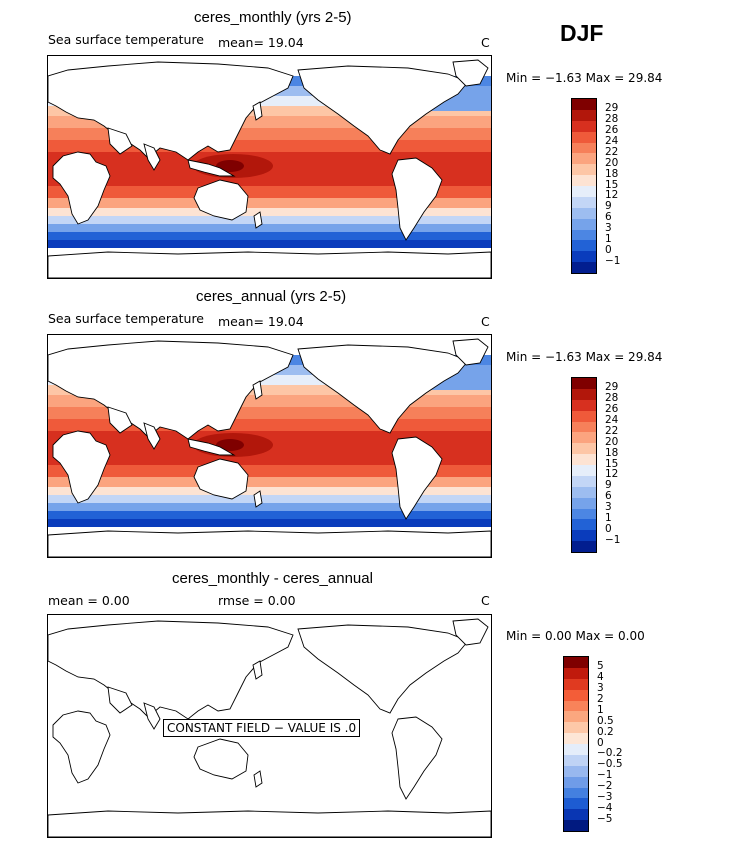 The width and height of the screenshot is (733, 842). What do you see at coordinates (271, 296) in the screenshot?
I see `panel2-title: ceres_annual (yrs 2-5)` at bounding box center [271, 296].